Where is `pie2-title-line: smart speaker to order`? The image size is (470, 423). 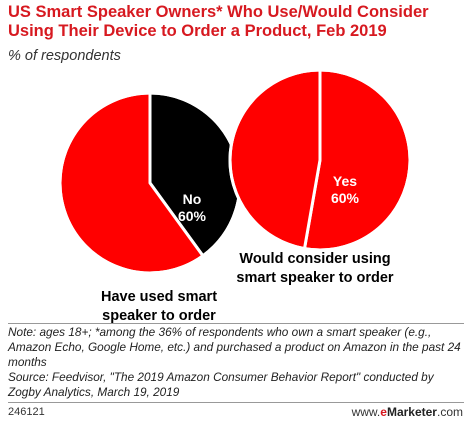 pie2-title-line: smart speaker to order is located at coordinates (315, 278).